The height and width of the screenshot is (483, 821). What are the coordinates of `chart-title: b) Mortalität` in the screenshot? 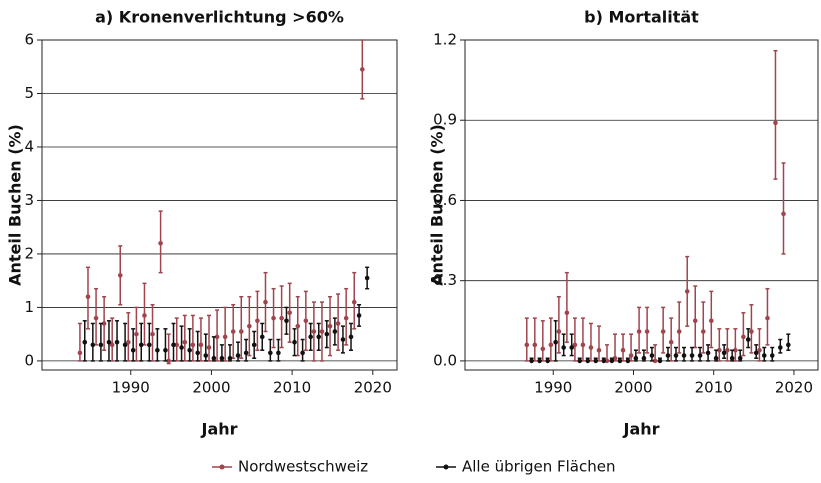 It's located at (641, 17).